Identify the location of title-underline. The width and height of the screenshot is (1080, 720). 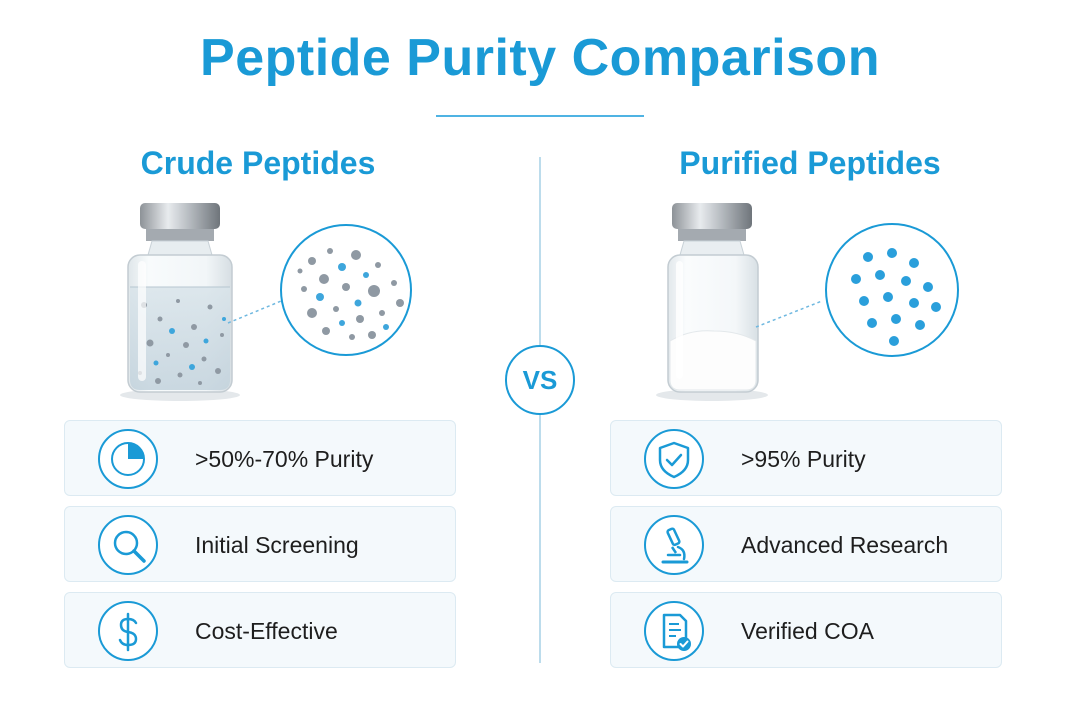
(540, 116).